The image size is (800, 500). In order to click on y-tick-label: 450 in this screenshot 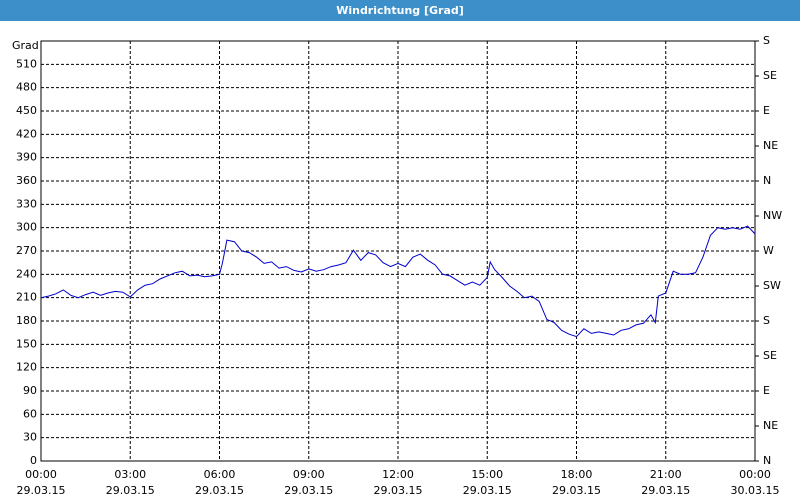, I will do `click(26, 110)`.